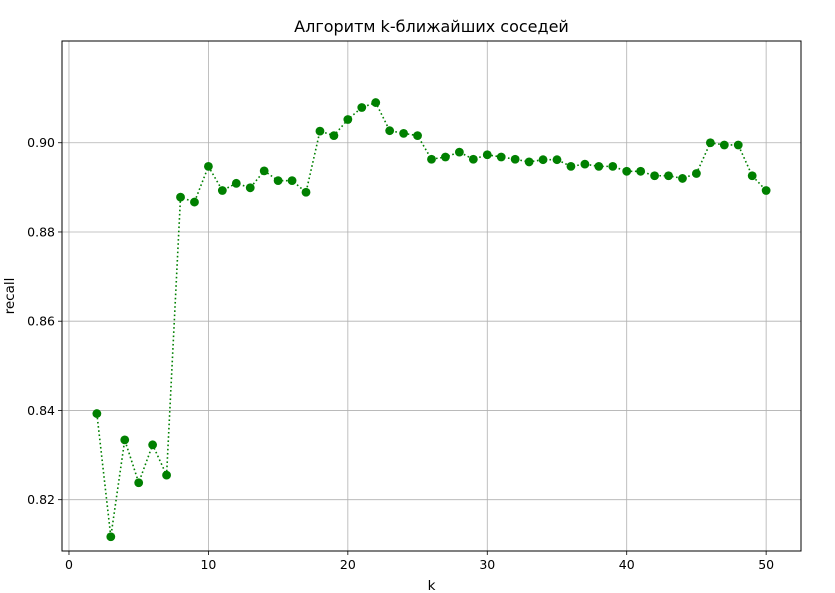 The height and width of the screenshot is (593, 835). Describe the element at coordinates (41, 499) in the screenshot. I see `y-tick-label: 0.82` at that location.